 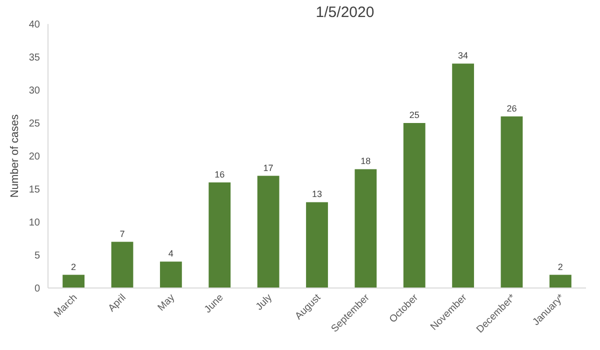 What do you see at coordinates (34, 25) in the screenshot?
I see `y-tick-label: 40` at bounding box center [34, 25].